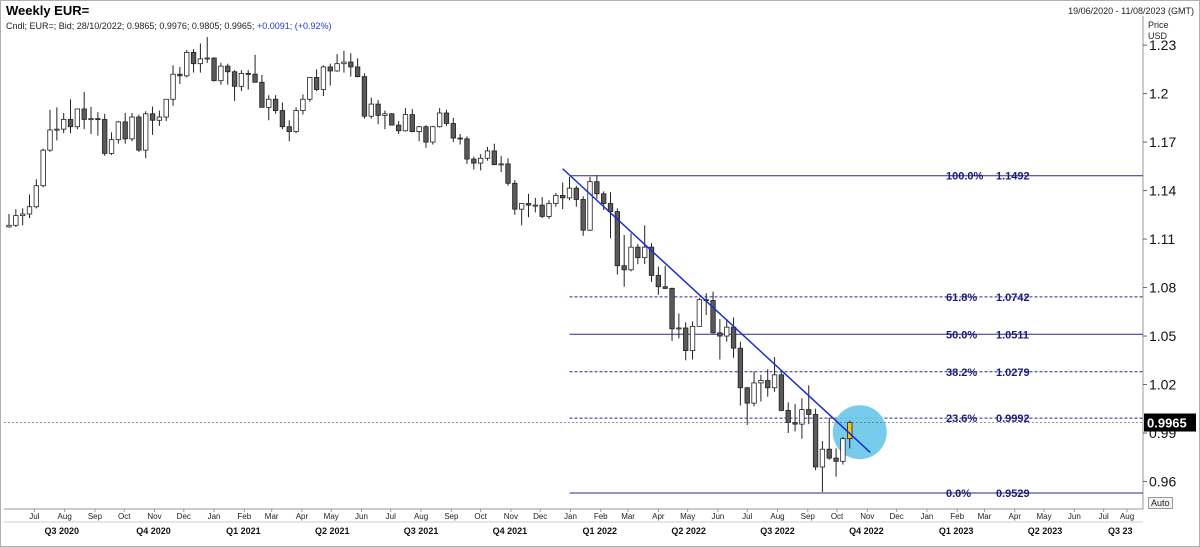  What do you see at coordinates (1162, 482) in the screenshot?
I see `y-tick-label: 0.96` at bounding box center [1162, 482].